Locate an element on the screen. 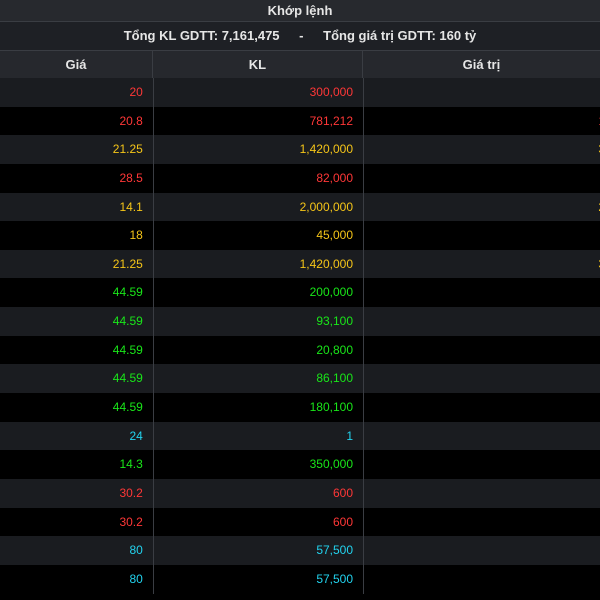 The image size is (600, 600). table-header: Giá KL Giá trị is located at coordinates (300, 64).